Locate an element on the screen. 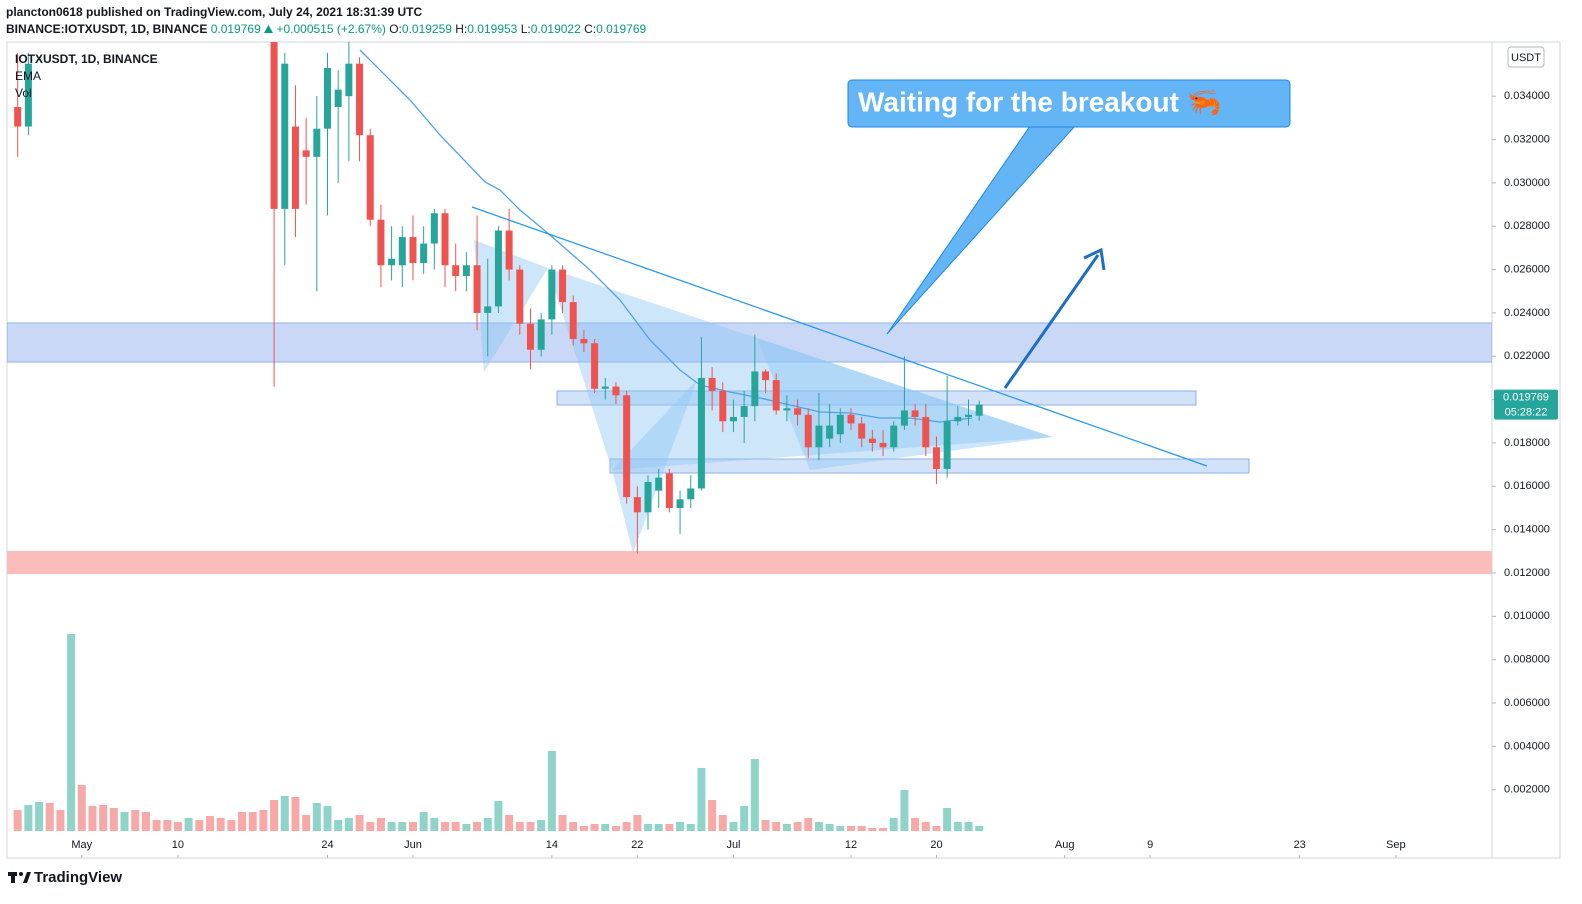  legend-vol: Vol is located at coordinates (23, 93).